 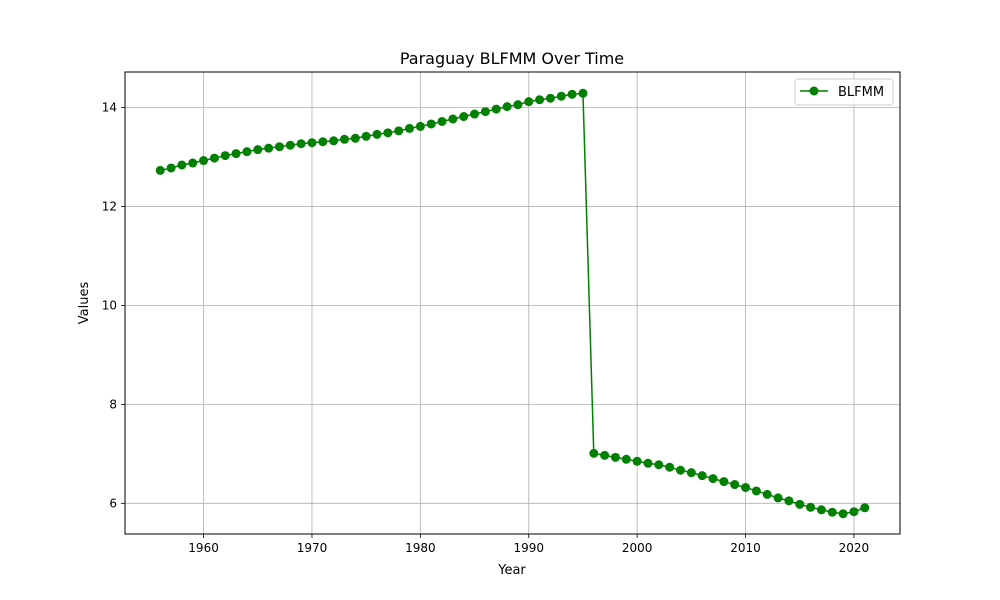 I want to click on x-tick-label: 2020, so click(x=854, y=548).